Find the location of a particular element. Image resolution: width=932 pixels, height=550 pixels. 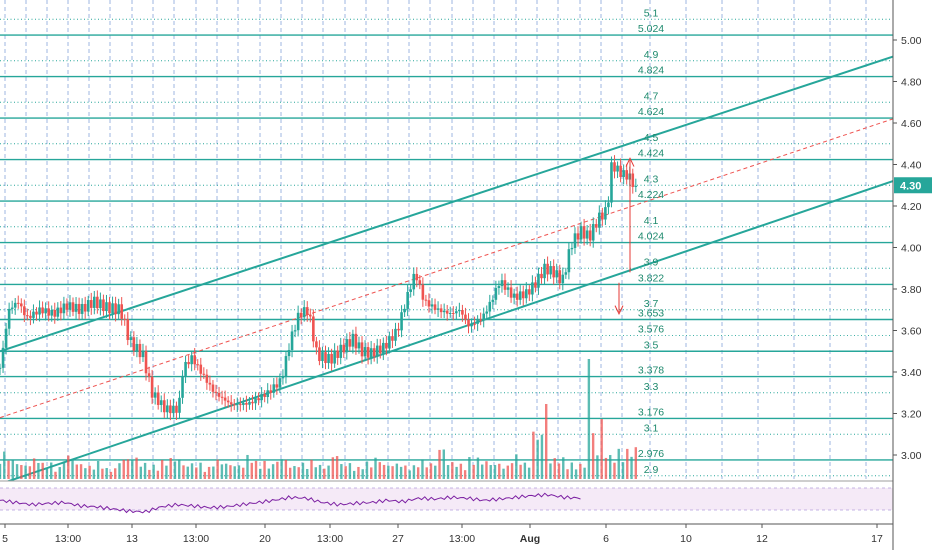

fib-level-label: 3.653 is located at coordinates (651, 314).